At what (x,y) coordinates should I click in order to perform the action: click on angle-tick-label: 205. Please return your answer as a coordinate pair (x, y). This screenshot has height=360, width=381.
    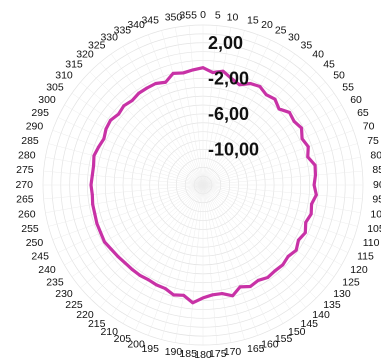
    Looking at the image, I should click on (123, 339).